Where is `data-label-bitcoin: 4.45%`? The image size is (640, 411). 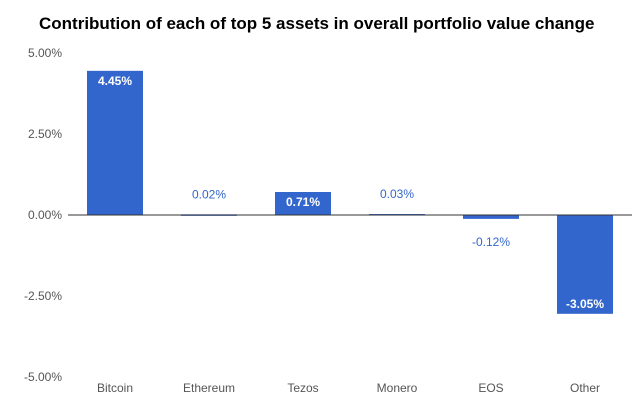
data-label-bitcoin: 4.45% is located at coordinates (115, 81).